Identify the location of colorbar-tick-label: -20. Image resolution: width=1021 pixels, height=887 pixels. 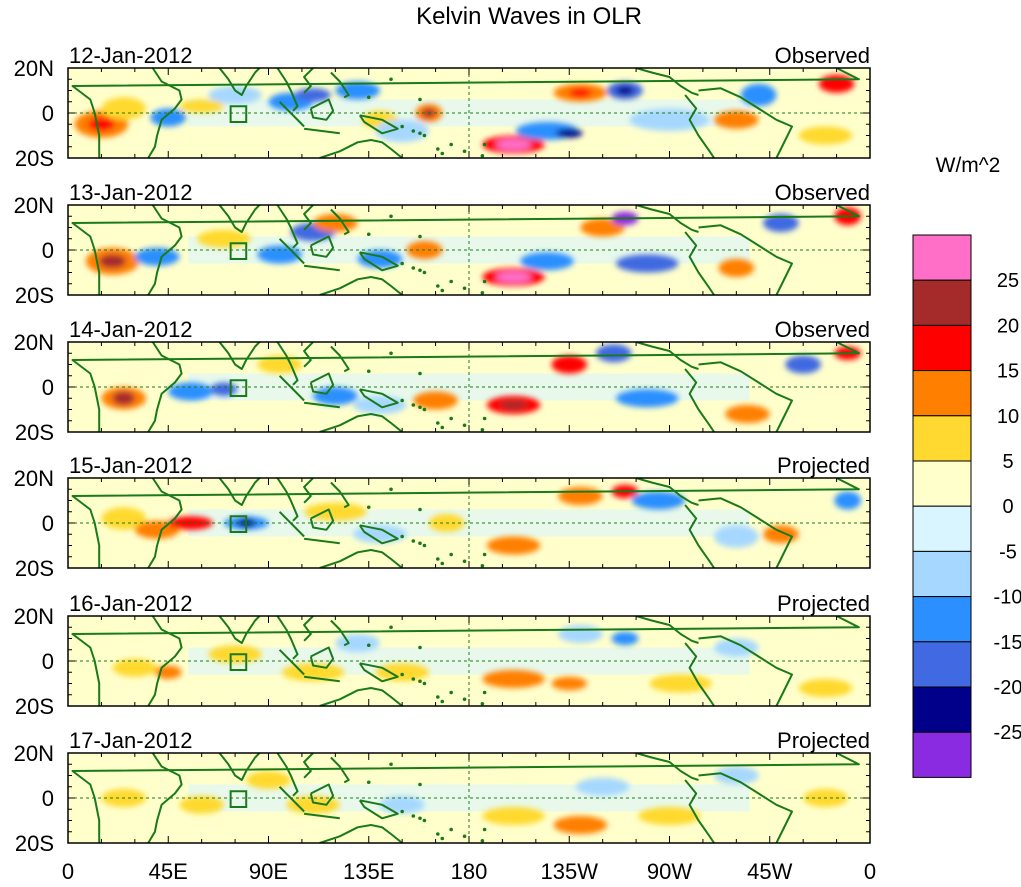
(1007, 688).